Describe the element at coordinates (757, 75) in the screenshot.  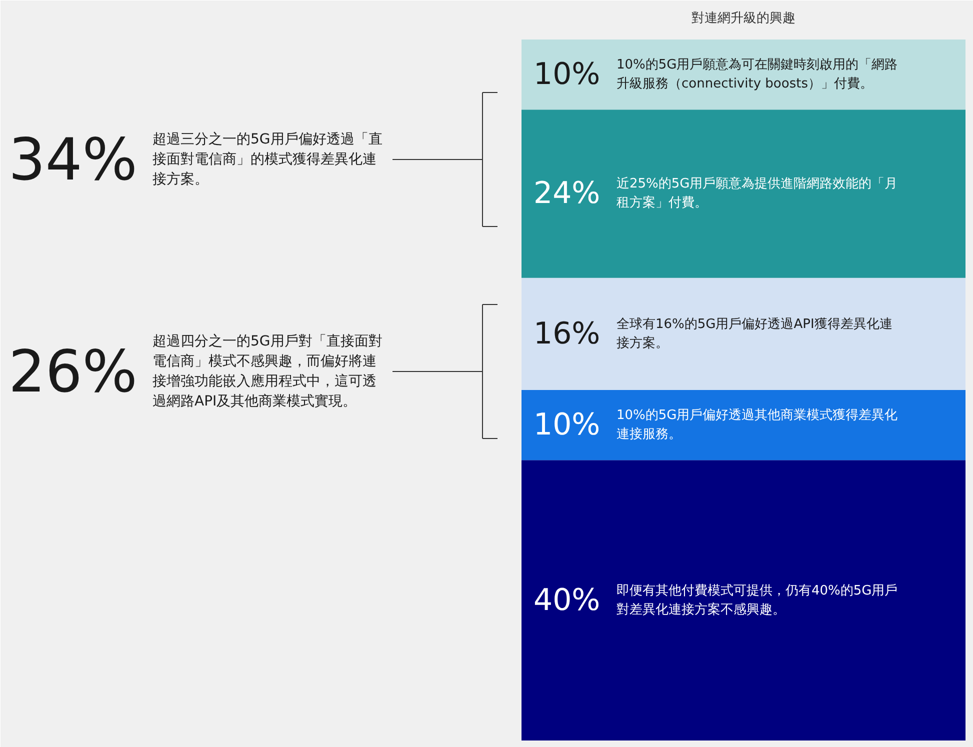
I see `series-label: 10%的5G用戶願意為可在關鍵時刻啟用的「網路升級服務（connectivity boosts）」付費。` at that location.